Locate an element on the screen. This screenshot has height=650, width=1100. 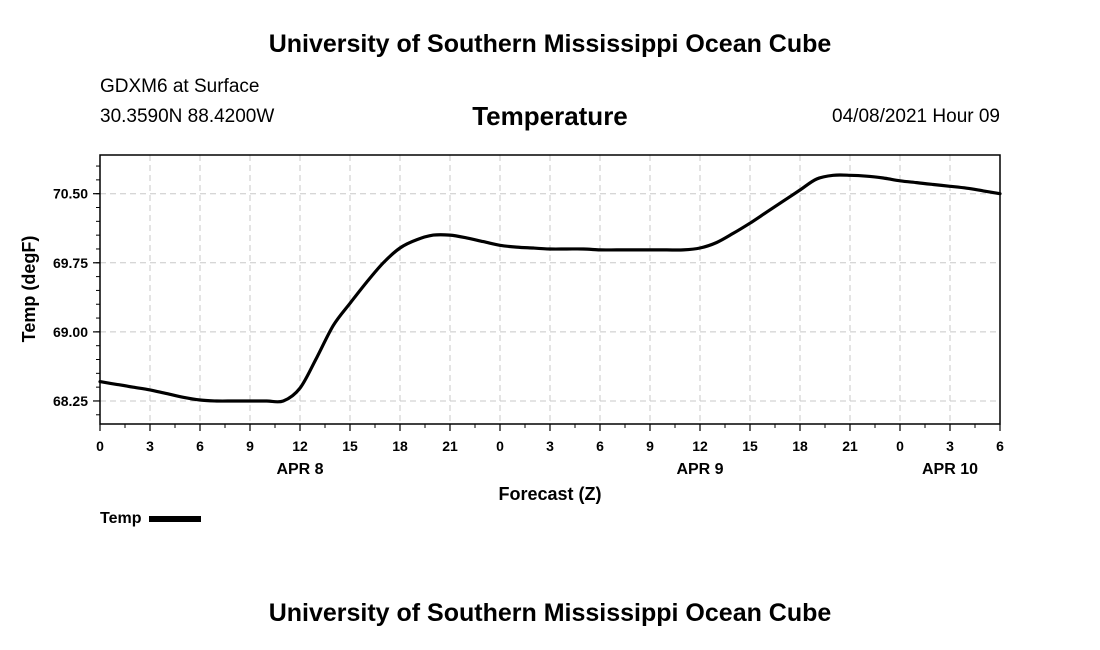
x-axis-title: Forecast (Z) is located at coordinates (549, 494).